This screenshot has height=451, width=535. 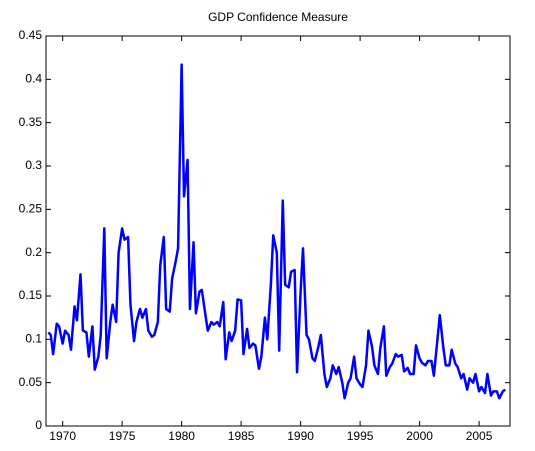 I want to click on y-tick-label: 0.45, so click(x=31, y=35).